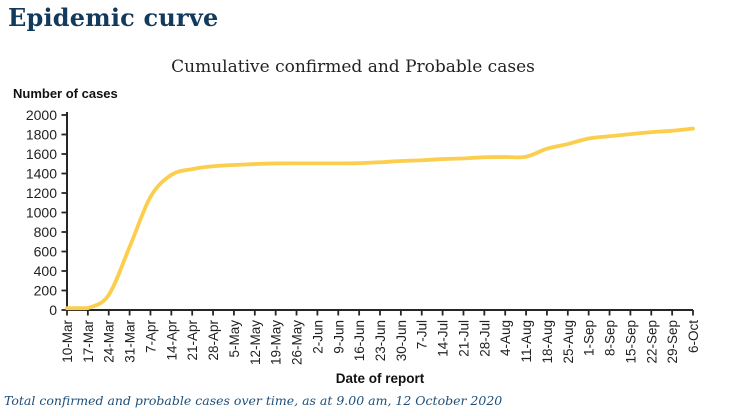 This screenshot has width=731, height=416. What do you see at coordinates (150, 336) in the screenshot?
I see `x-tick-label: 7-Apr` at bounding box center [150, 336].